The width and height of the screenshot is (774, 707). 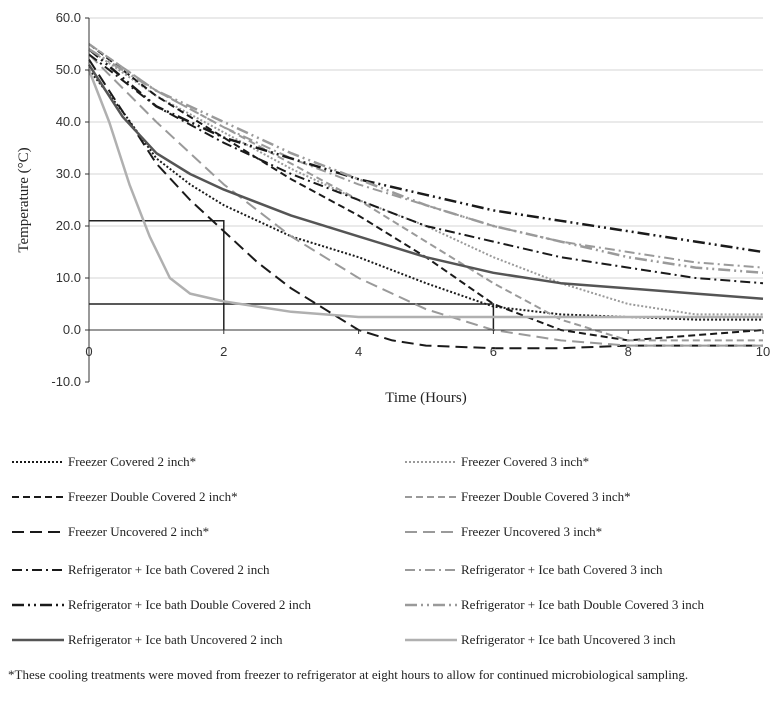 What do you see at coordinates (358, 351) in the screenshot?
I see `x-tick-label: 4` at bounding box center [358, 351].